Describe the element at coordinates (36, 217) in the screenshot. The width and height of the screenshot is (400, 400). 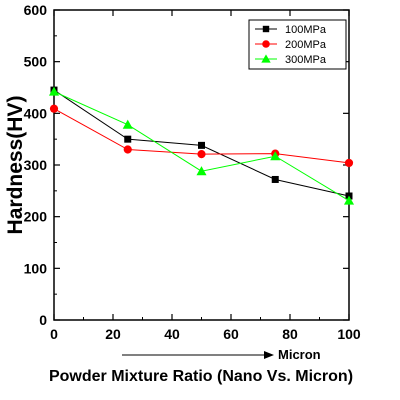
I see `y-tick-label: 200` at that location.